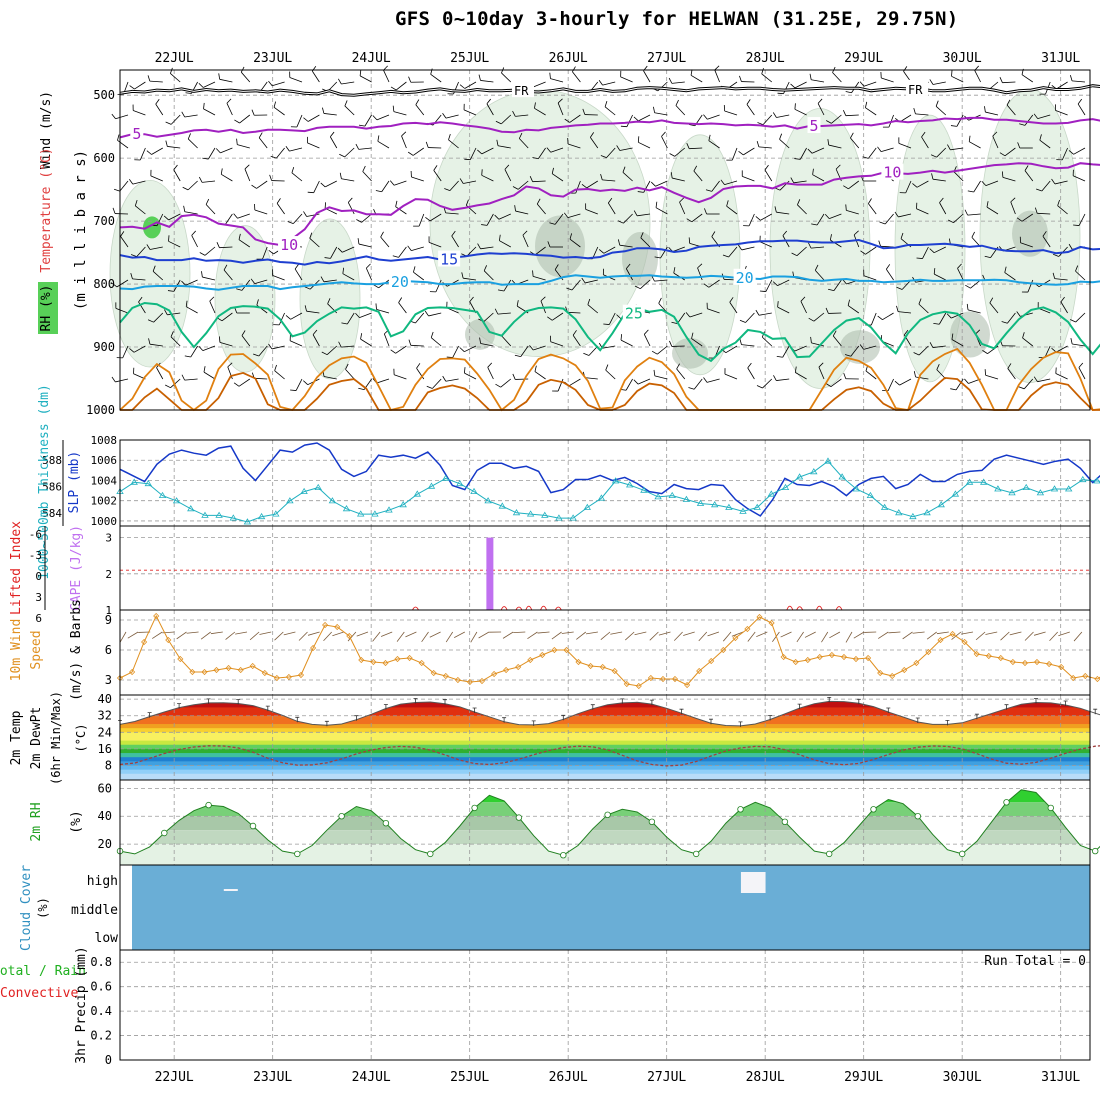 The height and width of the screenshot is (1100, 1100). I want to click on temp-band, so click(605, 751).